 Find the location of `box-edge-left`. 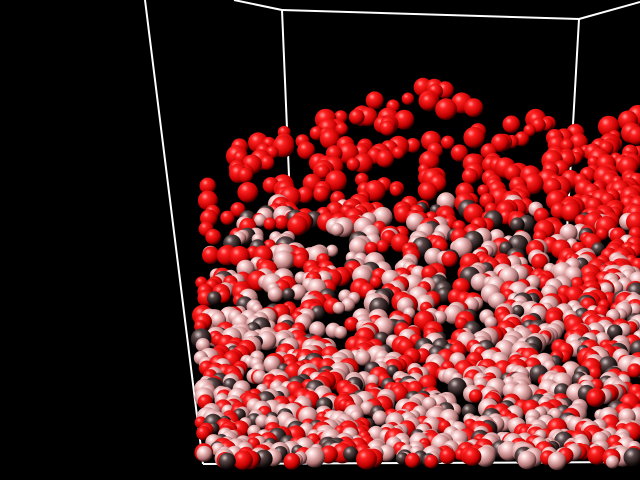

box-edge-left is located at coordinates (174, 232).